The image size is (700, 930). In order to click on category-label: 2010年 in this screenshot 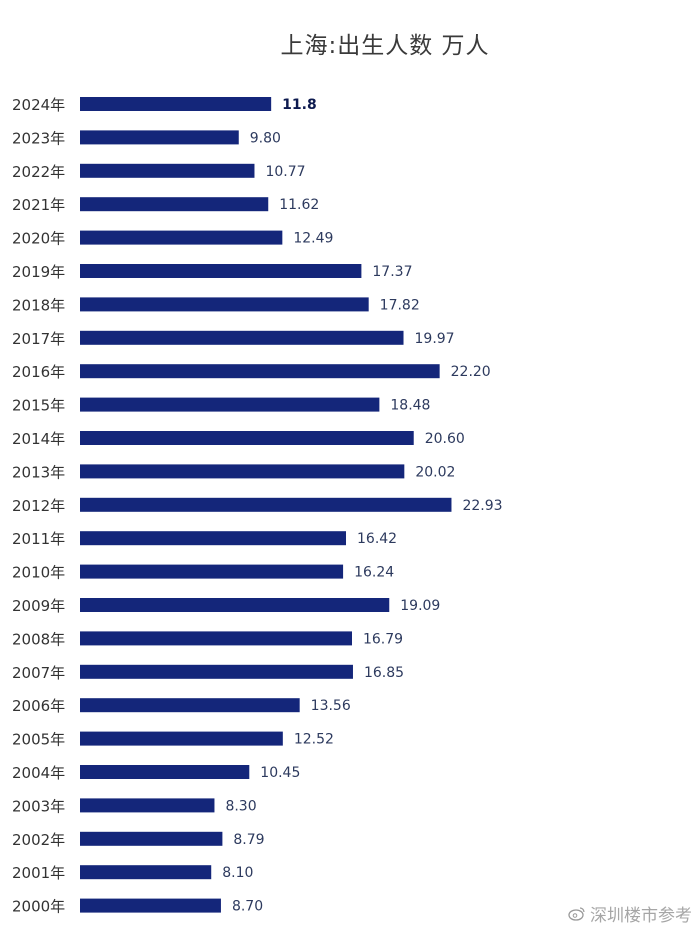, I will do `click(38, 573)`.